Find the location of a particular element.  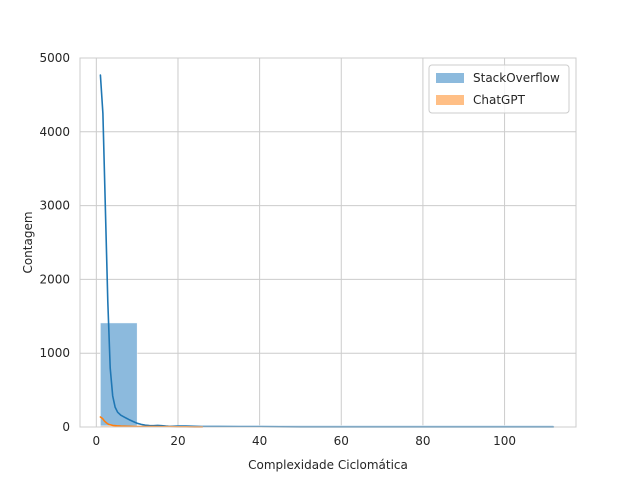

x-tick-label: 80 is located at coordinates (422, 441).